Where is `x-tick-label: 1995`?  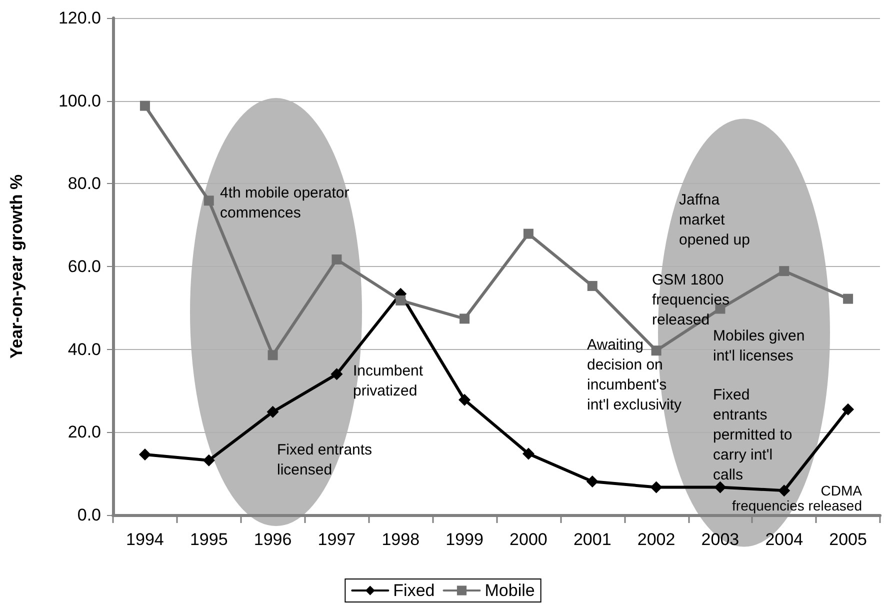 x-tick-label: 1995 is located at coordinates (209, 539).